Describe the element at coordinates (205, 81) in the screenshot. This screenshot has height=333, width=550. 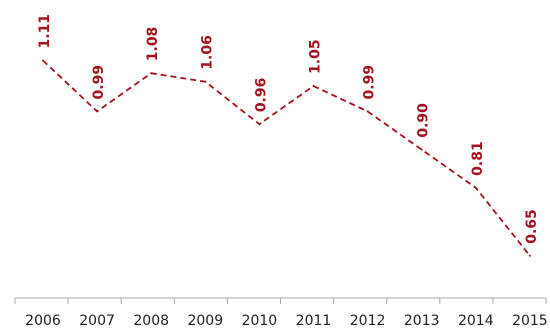
I see `data-point-2009` at that location.